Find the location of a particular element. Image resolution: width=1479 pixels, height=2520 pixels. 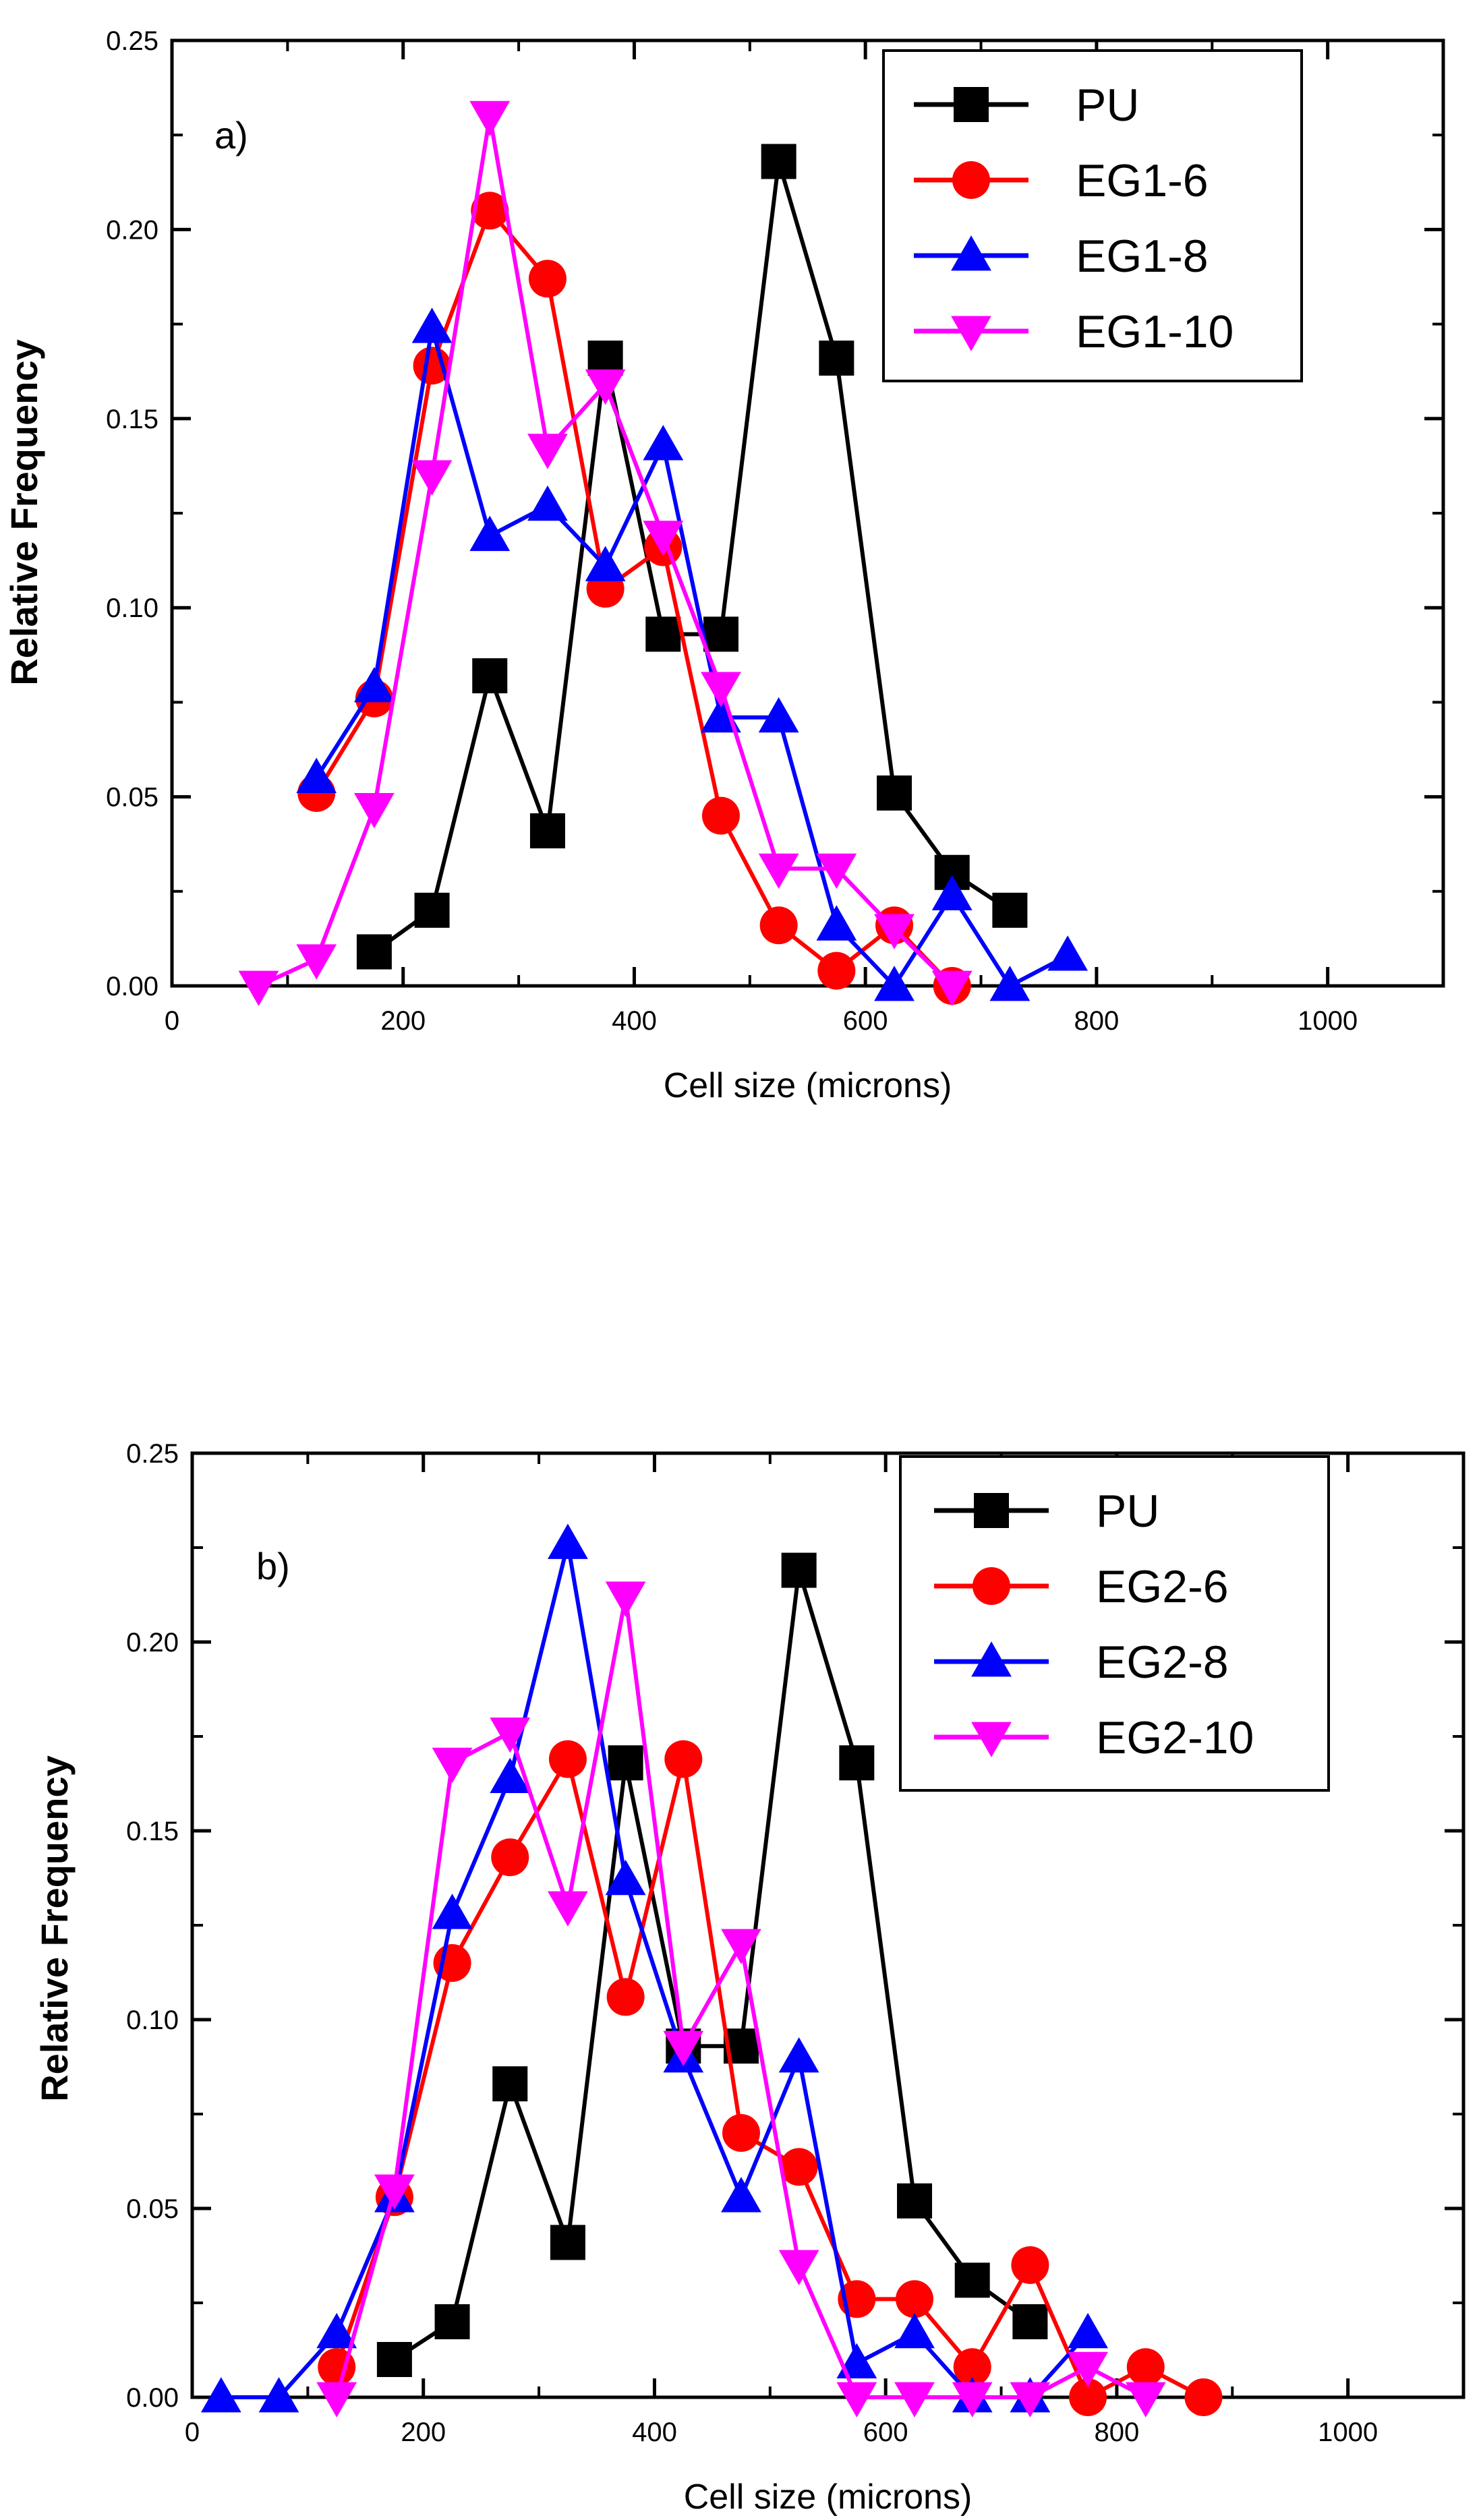

series-line is located at coordinates (770, 2078).